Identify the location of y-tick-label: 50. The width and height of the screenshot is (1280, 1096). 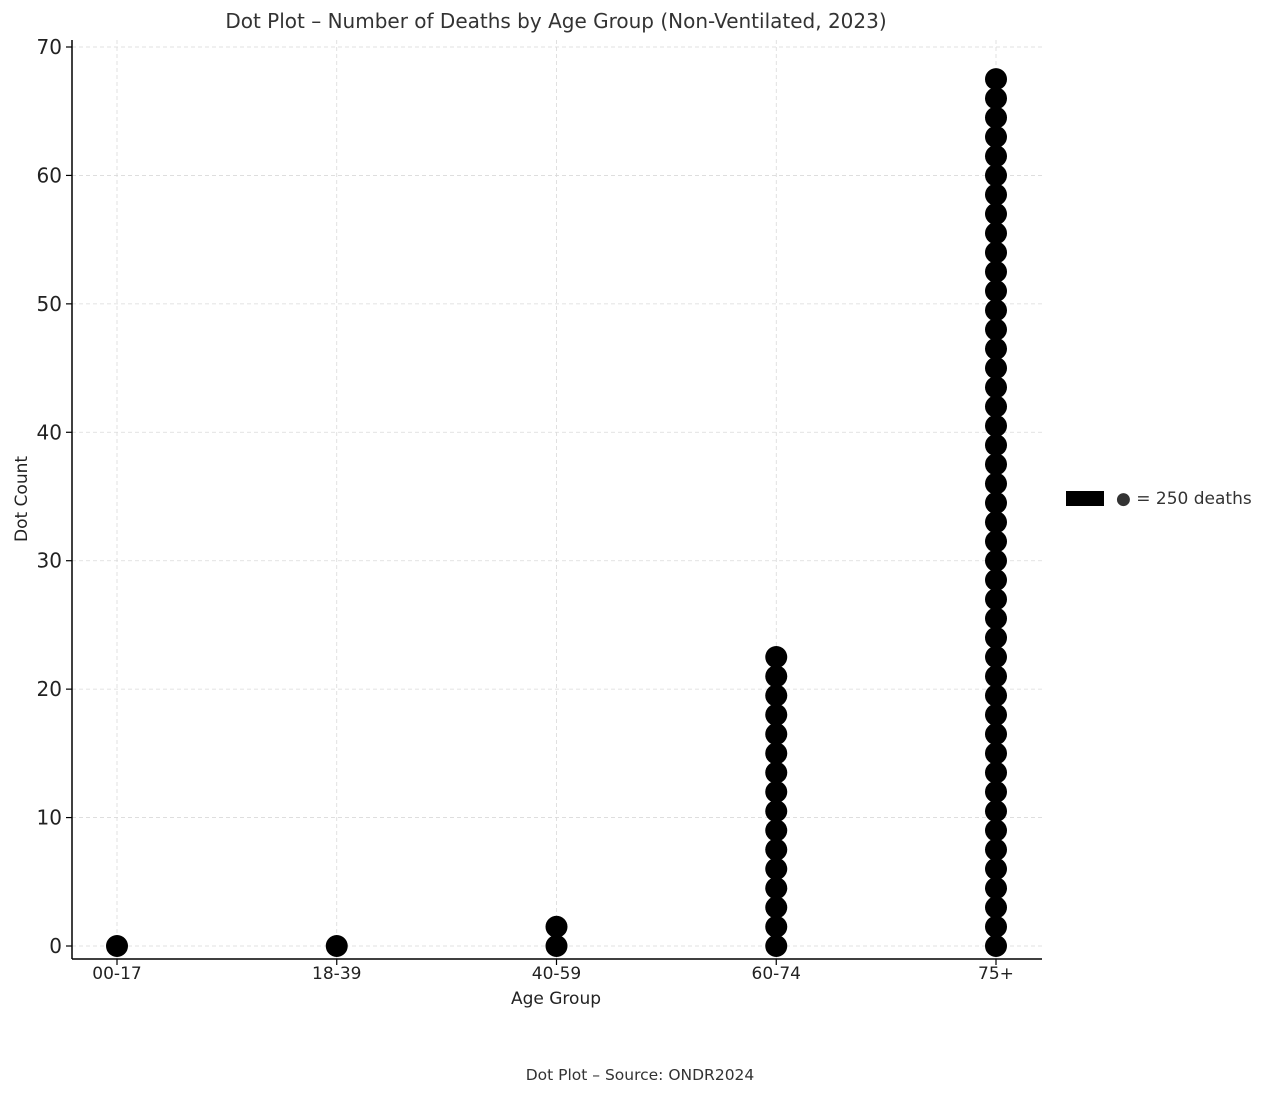
(49, 304).